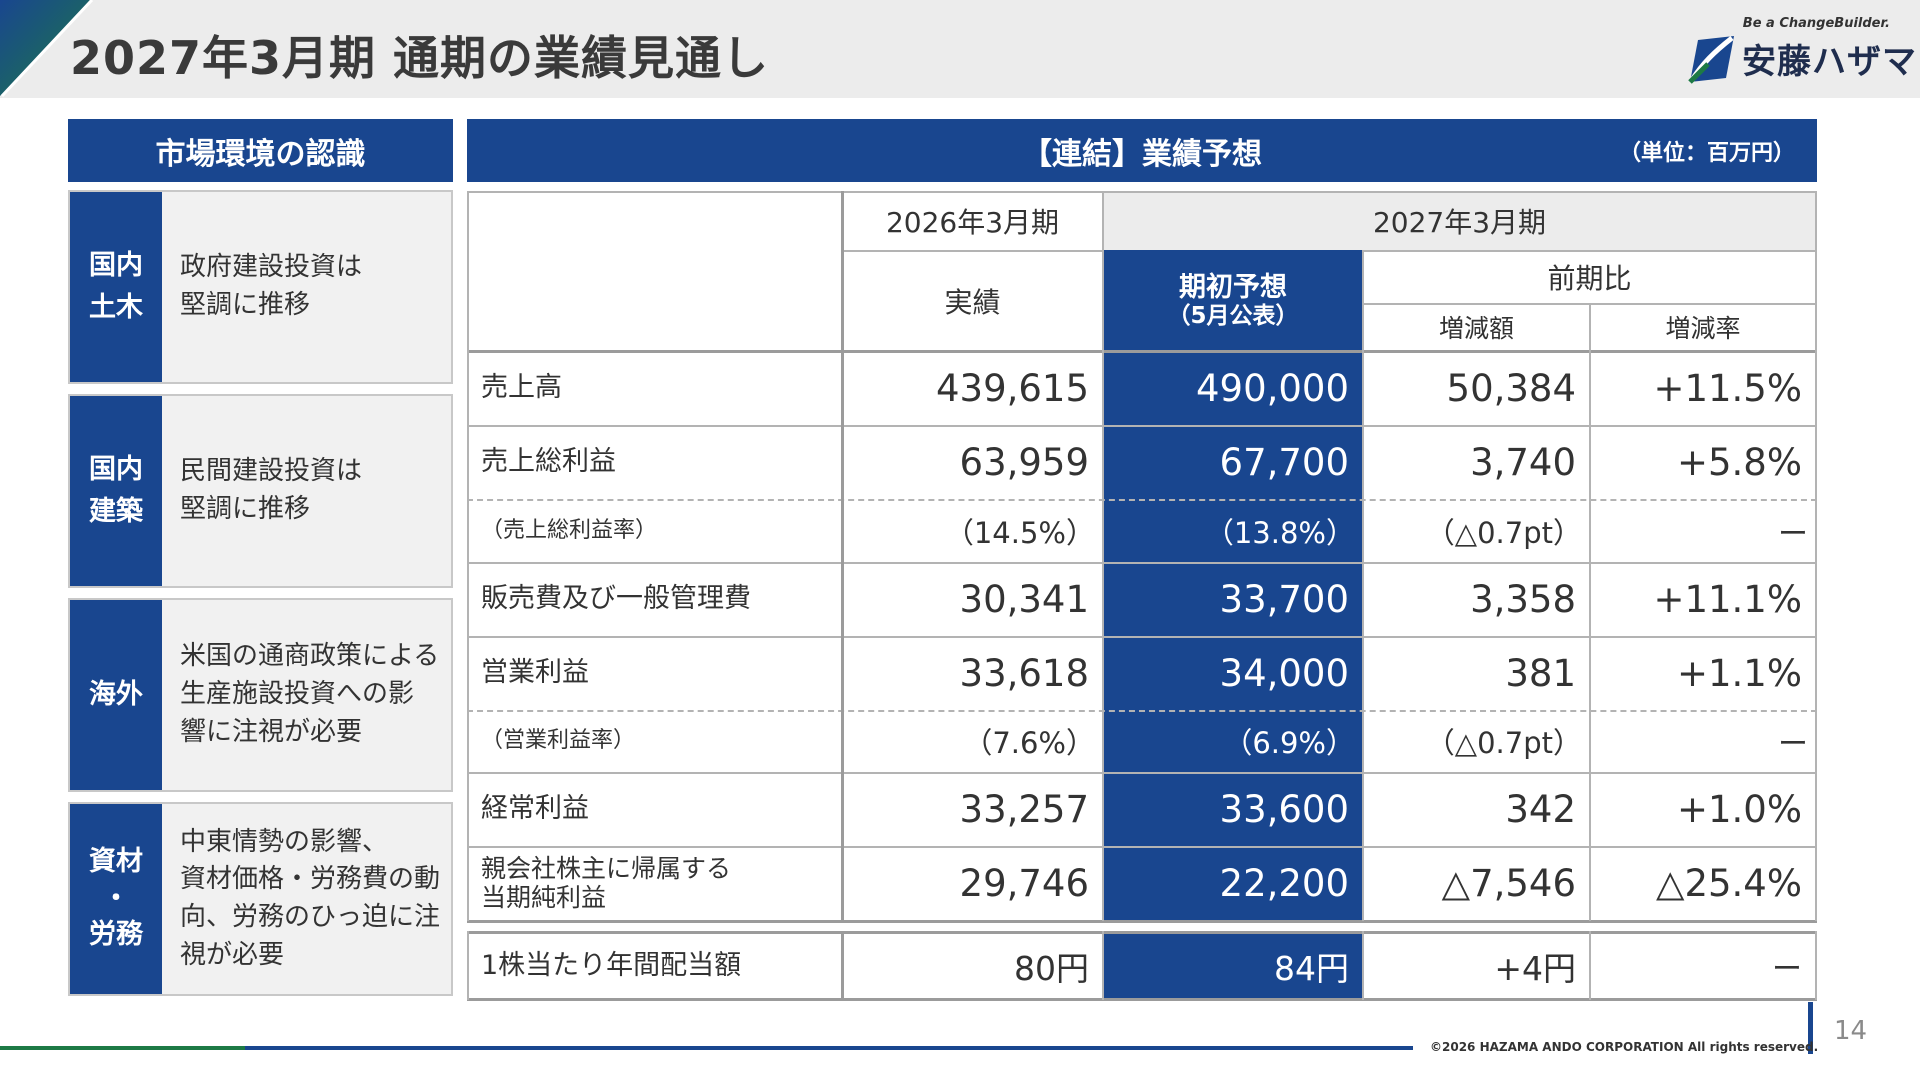  Describe the element at coordinates (1024, 462) in the screenshot. I see `cell-actual: 63,959` at that location.